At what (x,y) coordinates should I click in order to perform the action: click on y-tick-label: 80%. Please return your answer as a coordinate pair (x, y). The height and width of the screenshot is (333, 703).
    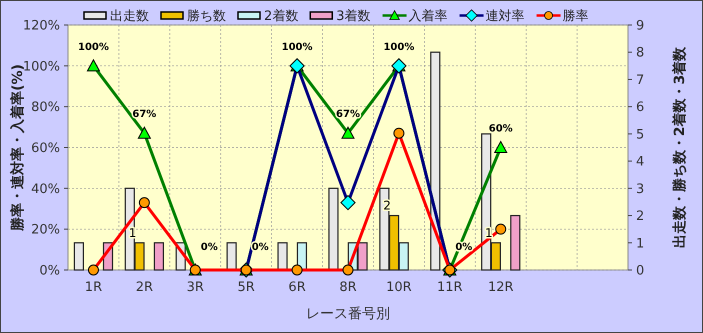
    Looking at the image, I should click on (45, 108).